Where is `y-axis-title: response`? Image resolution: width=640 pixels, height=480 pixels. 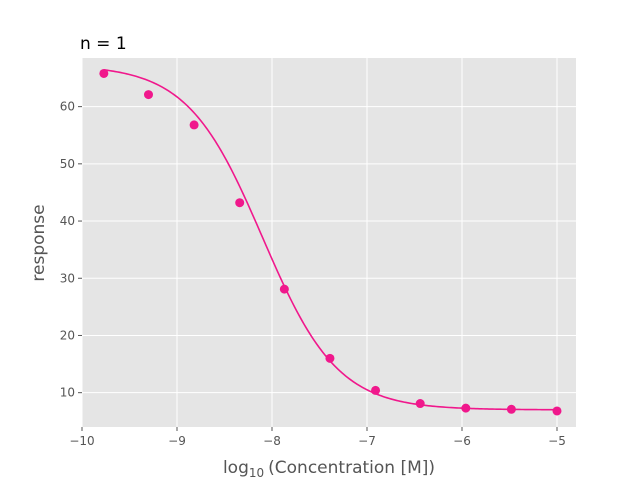
y-axis-title: response is located at coordinates (39, 242).